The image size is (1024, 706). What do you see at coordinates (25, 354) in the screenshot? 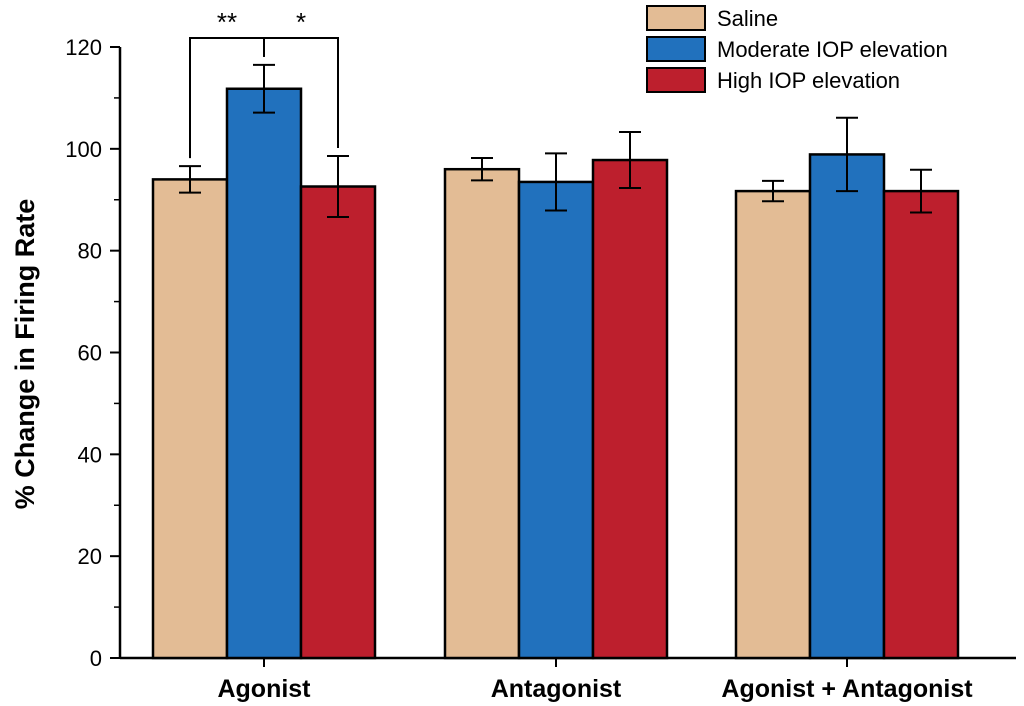
I see `y-axis-title: % Change in Firing Rate` at bounding box center [25, 354].